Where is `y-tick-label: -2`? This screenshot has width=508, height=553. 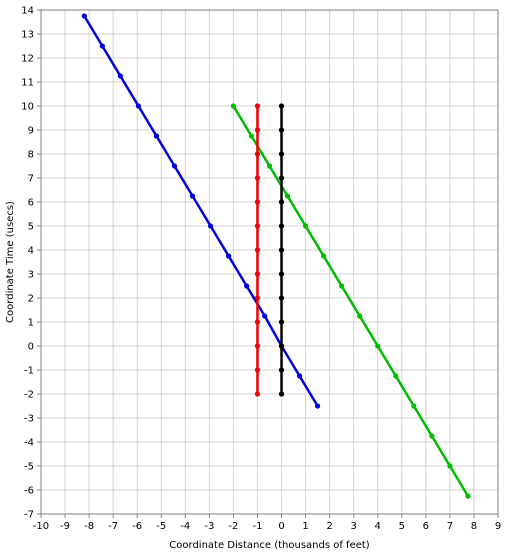 y-tick-label: -2 is located at coordinates (29, 395).